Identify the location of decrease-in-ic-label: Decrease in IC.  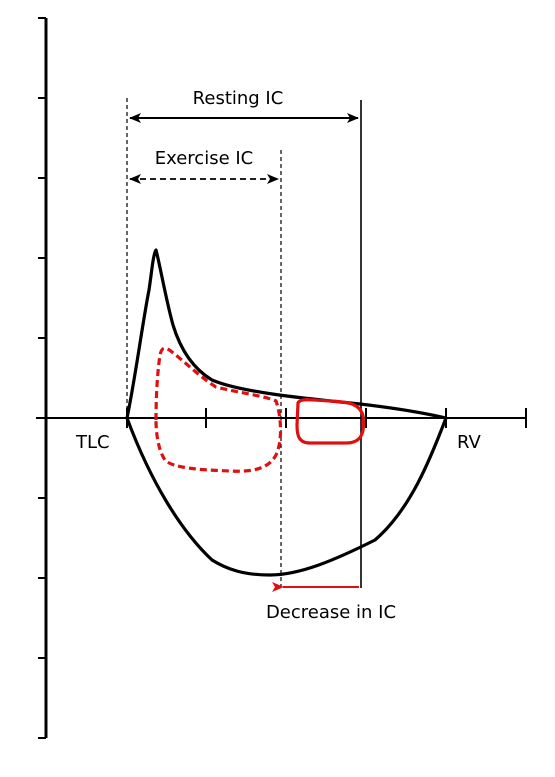
(331, 612).